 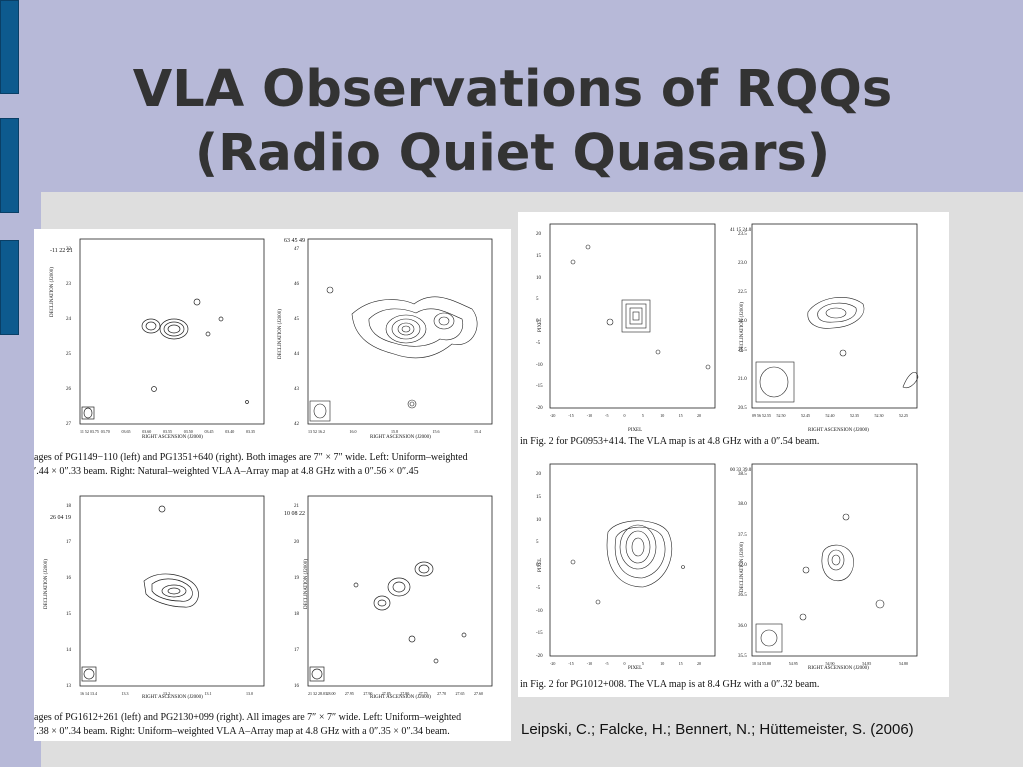 I want to click on tl-ytick: 27, so click(x=68, y=424).